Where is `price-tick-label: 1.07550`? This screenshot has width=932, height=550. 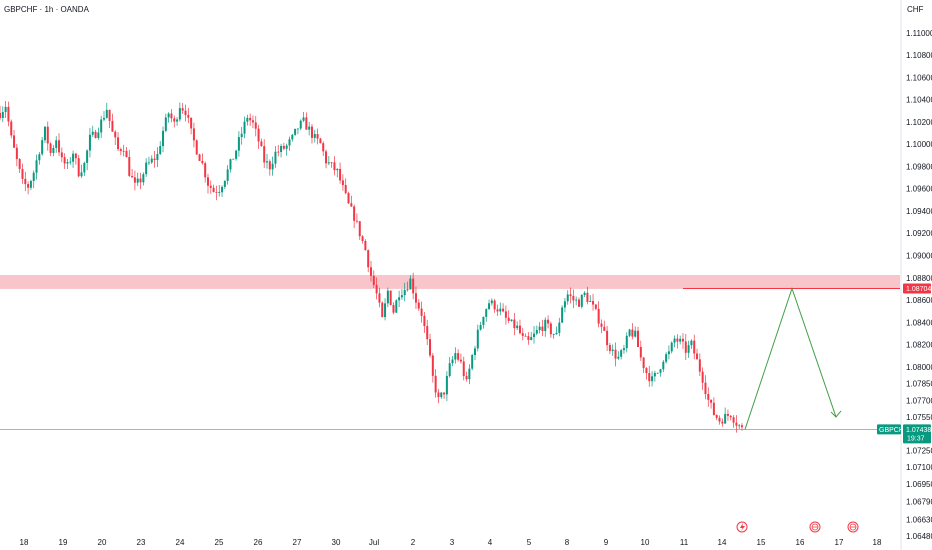
price-tick-label: 1.07550 is located at coordinates (919, 417).